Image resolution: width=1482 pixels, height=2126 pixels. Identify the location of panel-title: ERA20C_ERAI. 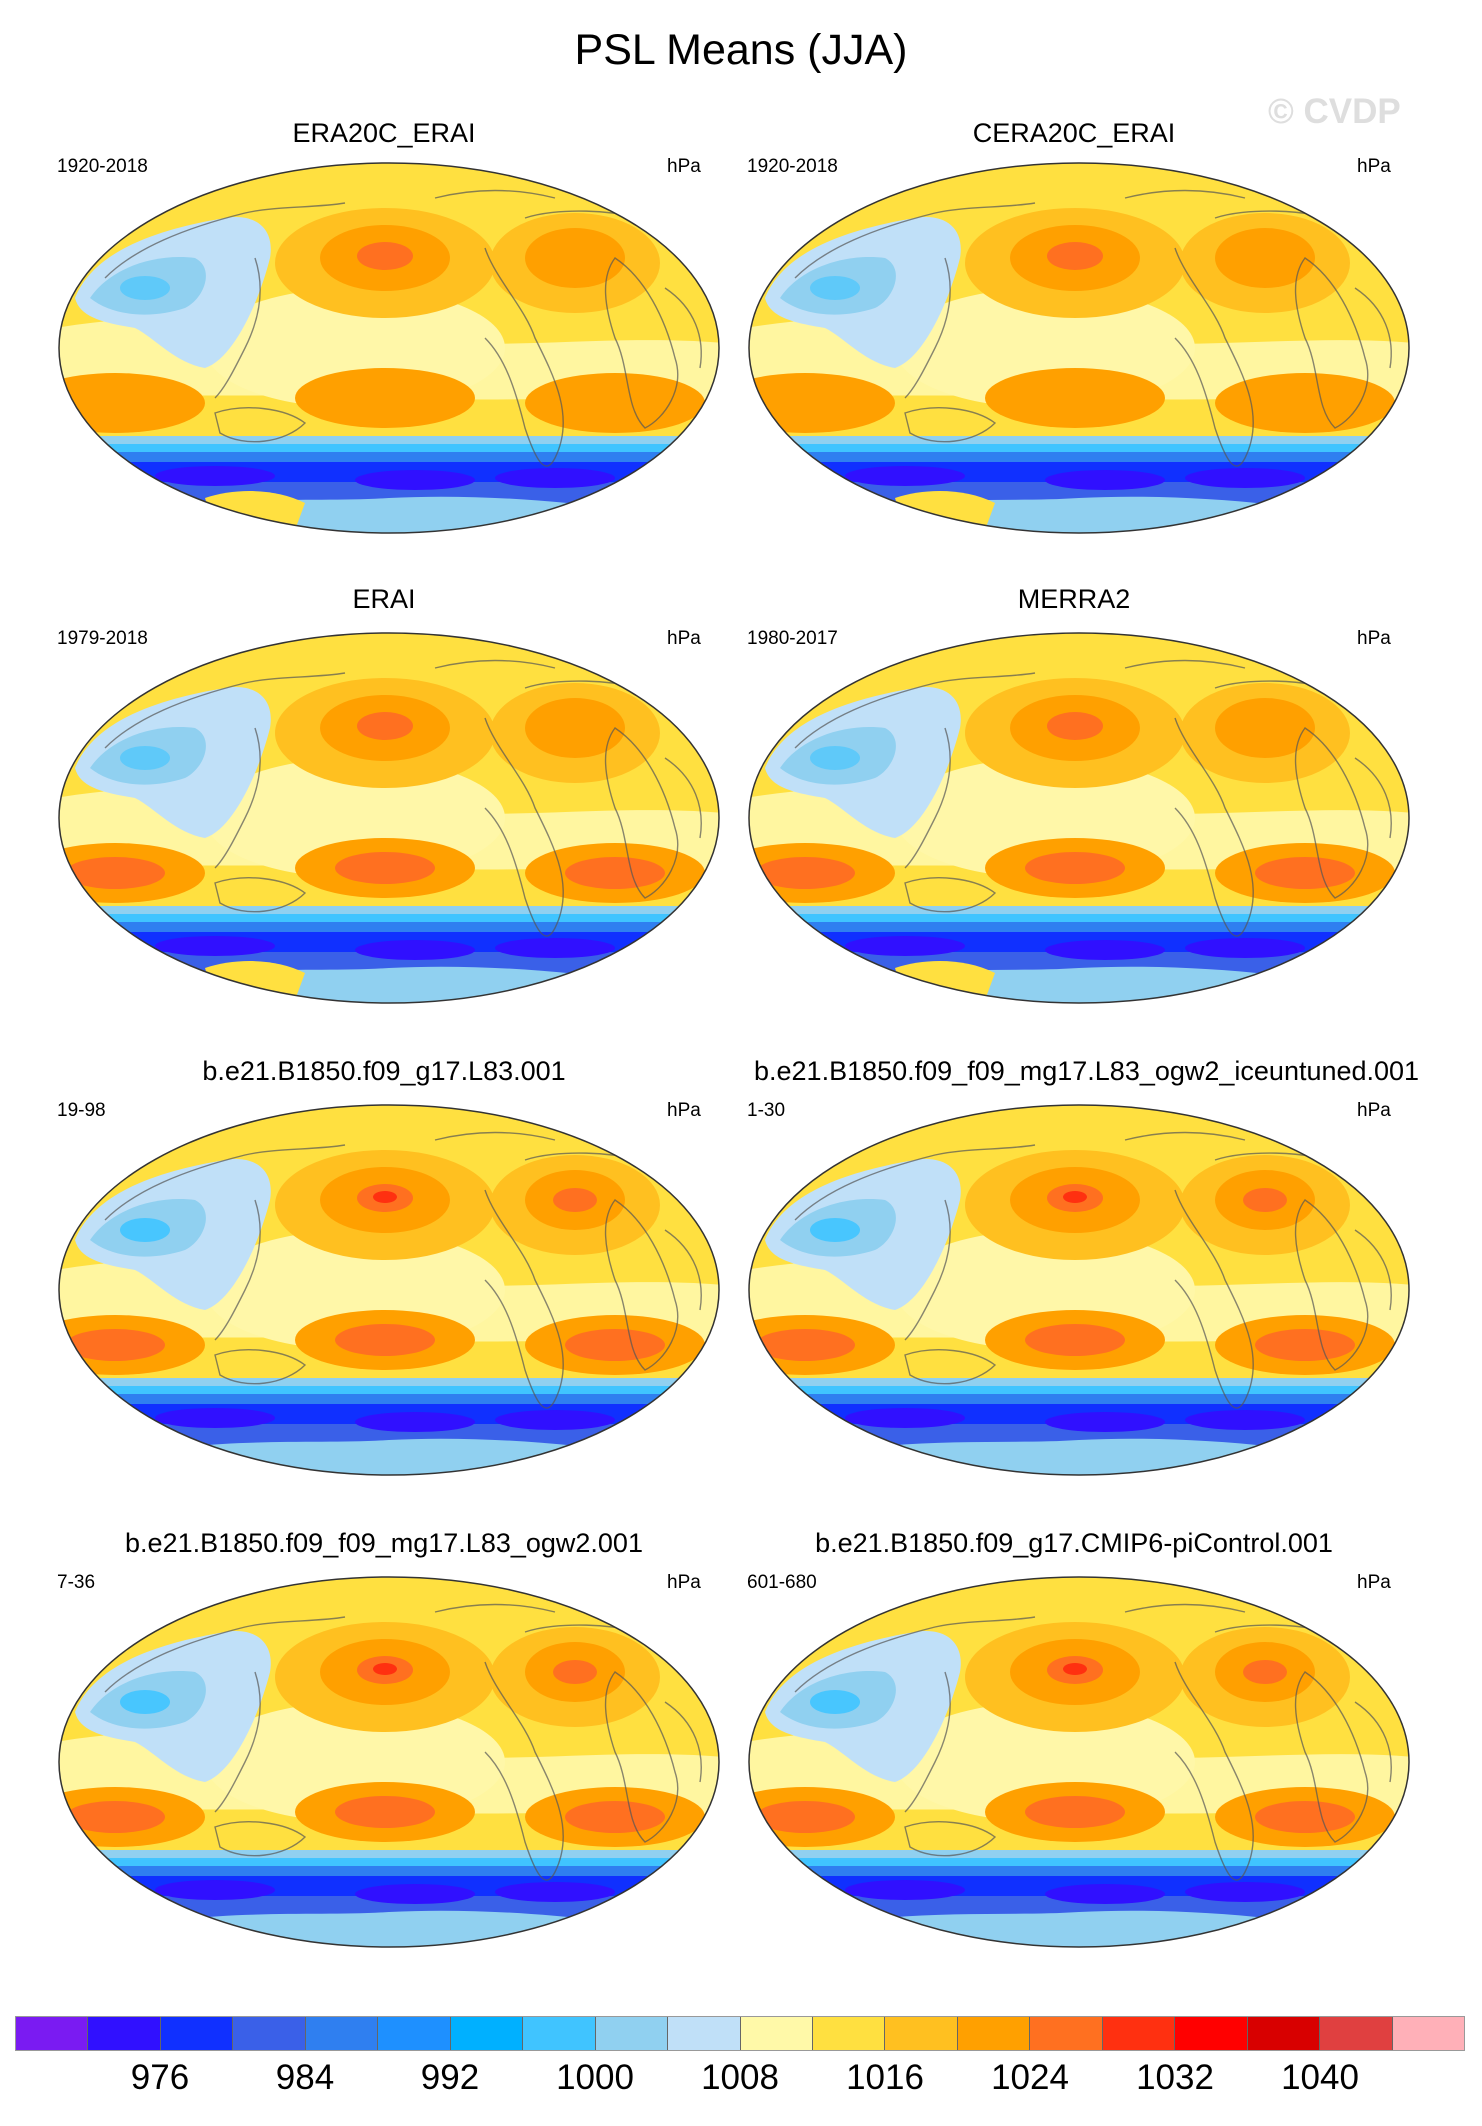
(384, 133).